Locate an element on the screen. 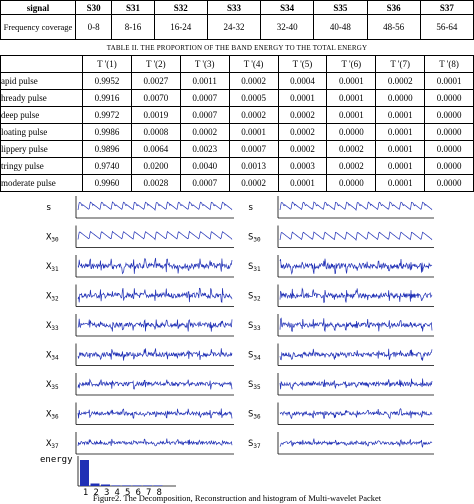 This screenshot has width=474, height=504. energy-ratio-cell: 0.9896 is located at coordinates (107, 149).